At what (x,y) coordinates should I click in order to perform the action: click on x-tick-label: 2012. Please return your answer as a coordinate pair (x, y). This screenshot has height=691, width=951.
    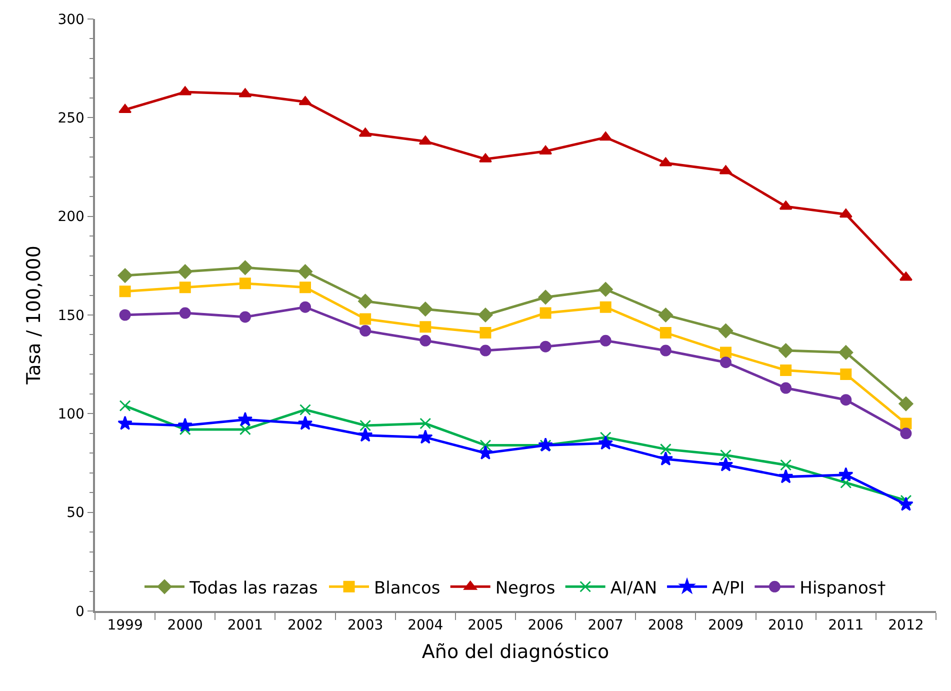
    Looking at the image, I should click on (906, 626).